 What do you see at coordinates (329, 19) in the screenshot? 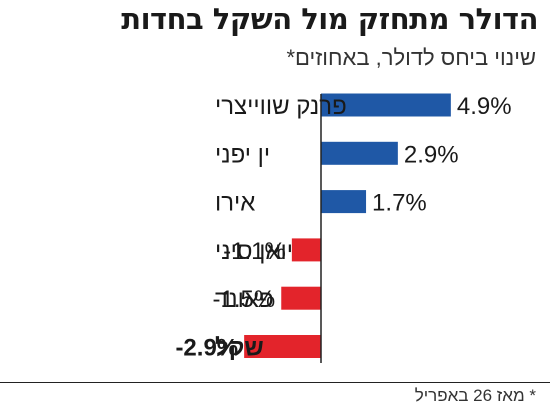
I see `chart-title: הדולר מתחזק מול השקל בחדות` at bounding box center [329, 19].